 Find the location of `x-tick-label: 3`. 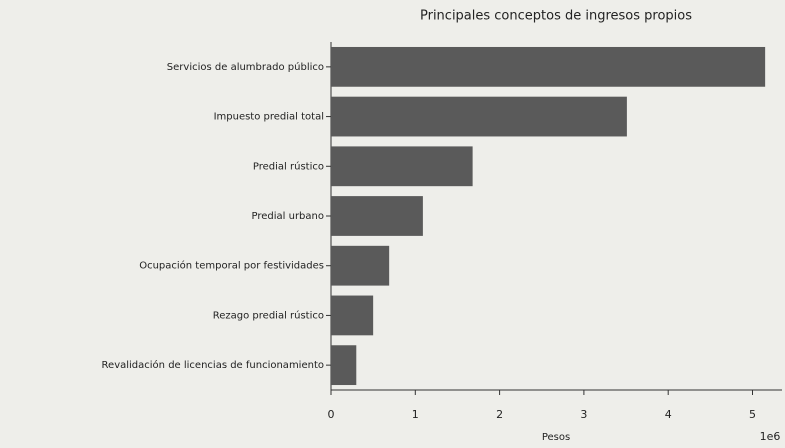

x-tick-label: 3 is located at coordinates (583, 414).